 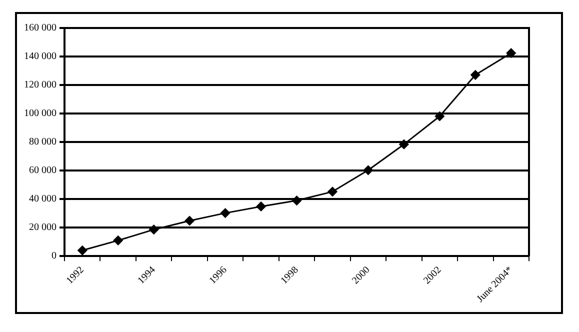 What do you see at coordinates (40, 85) in the screenshot?
I see `y-tick-label: 120 000` at bounding box center [40, 85].